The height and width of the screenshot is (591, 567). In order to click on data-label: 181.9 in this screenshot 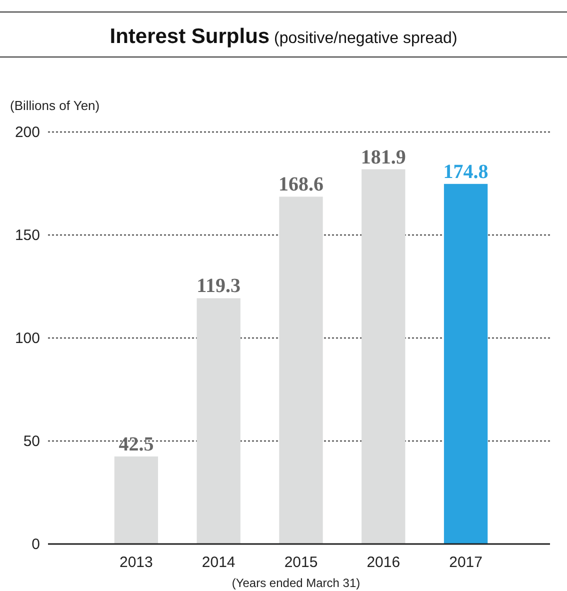, I will do `click(383, 157)`.